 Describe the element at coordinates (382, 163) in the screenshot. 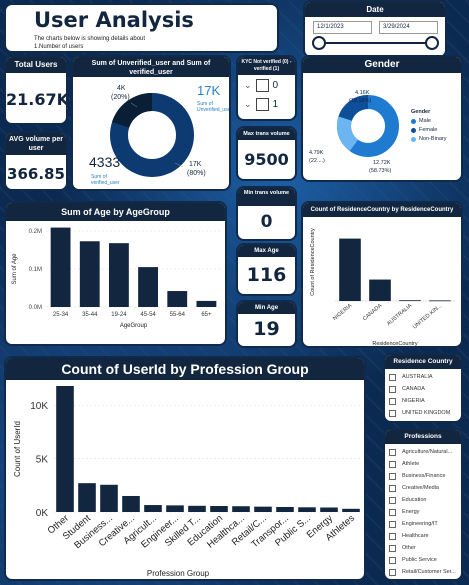

I see `gender-label-right: 12.72K` at that location.